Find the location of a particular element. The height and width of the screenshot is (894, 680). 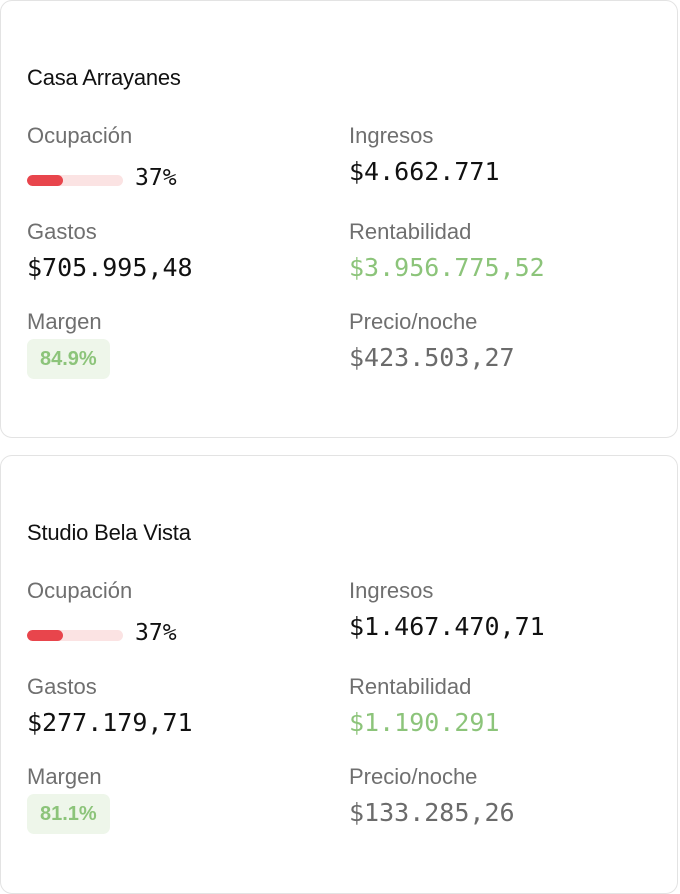

income-value: $4.662.771 is located at coordinates (424, 171).